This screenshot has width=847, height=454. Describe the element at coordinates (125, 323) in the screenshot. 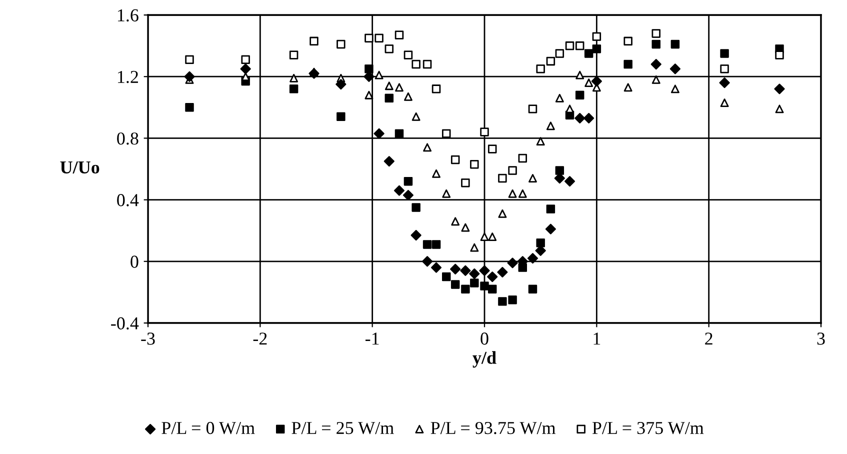

I see `y-tick-label: -0.4` at that location.